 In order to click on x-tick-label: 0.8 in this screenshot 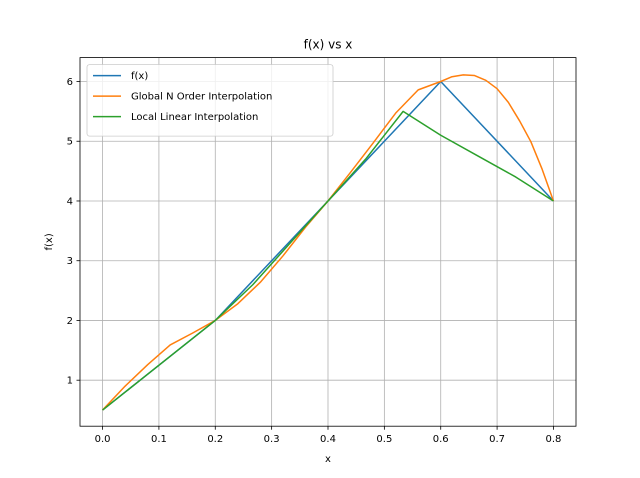, I will do `click(554, 439)`.